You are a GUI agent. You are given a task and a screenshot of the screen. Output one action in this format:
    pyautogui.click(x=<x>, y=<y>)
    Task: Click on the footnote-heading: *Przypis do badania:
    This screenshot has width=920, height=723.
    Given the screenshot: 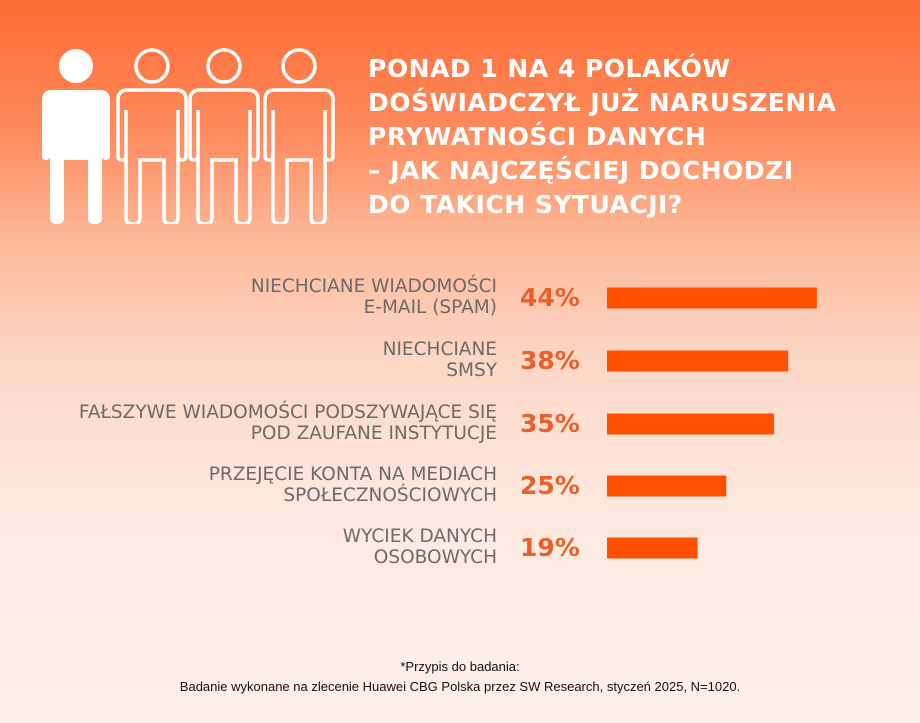 What is the action you would take?
    pyautogui.click(x=460, y=666)
    